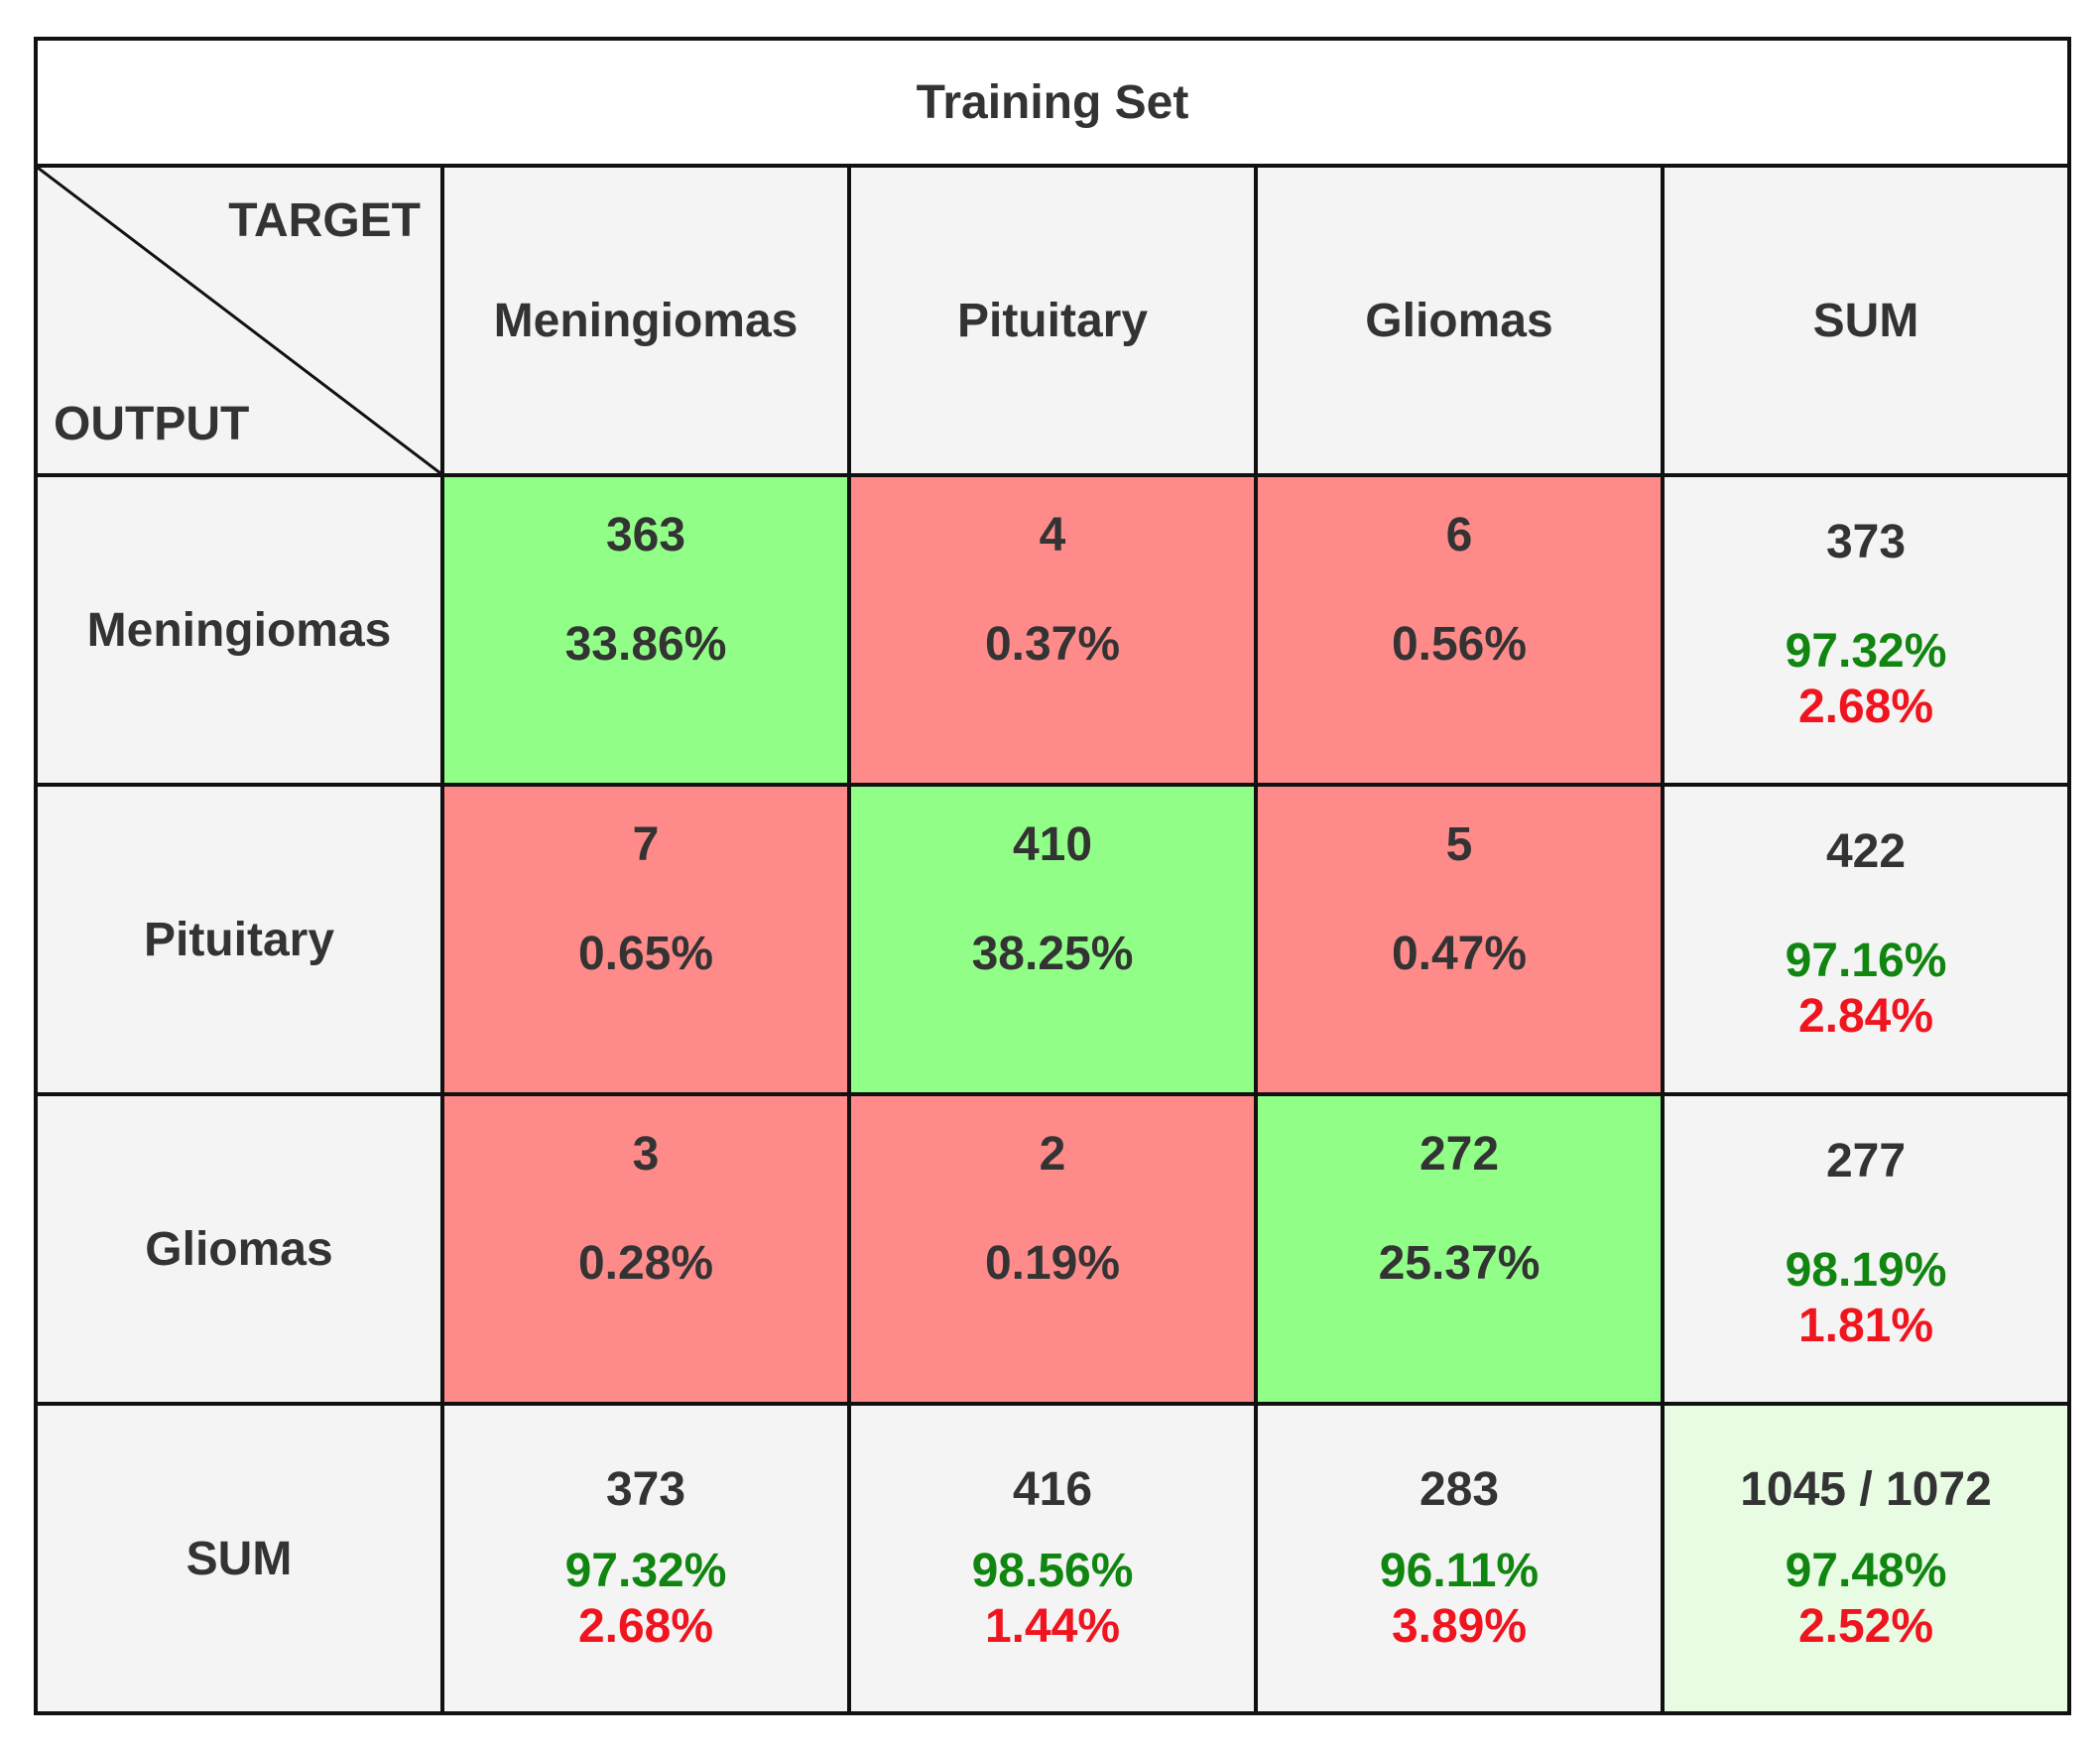 The image size is (2100, 1749). I want to click on row-sum-cell: 422 97.16% 2.84%, so click(1866, 939).